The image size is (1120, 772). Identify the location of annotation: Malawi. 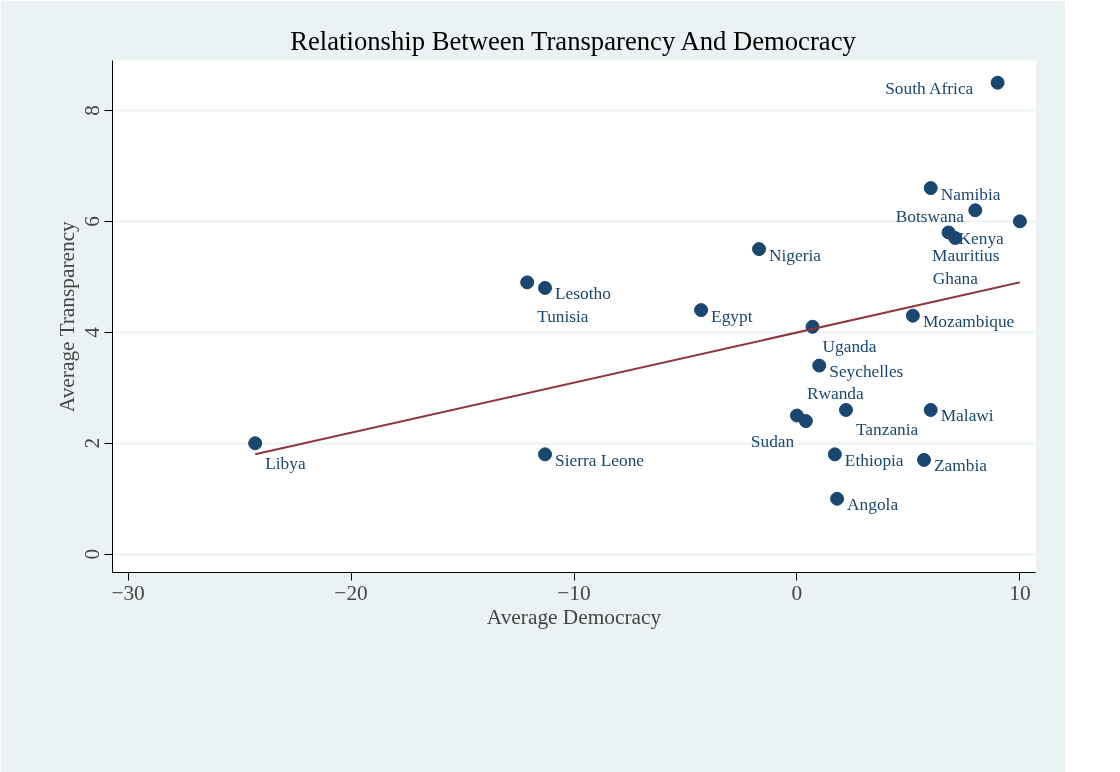
(967, 416).